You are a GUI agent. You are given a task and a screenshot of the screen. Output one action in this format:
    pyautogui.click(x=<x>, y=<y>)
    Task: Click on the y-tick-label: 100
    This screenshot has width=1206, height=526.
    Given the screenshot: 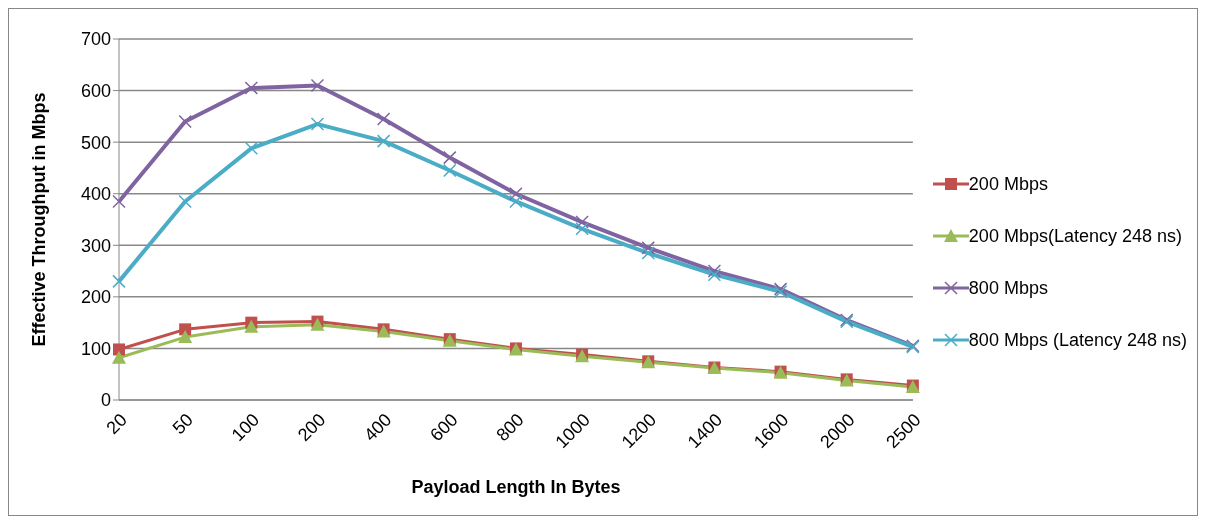 What is the action you would take?
    pyautogui.click(x=95, y=348)
    